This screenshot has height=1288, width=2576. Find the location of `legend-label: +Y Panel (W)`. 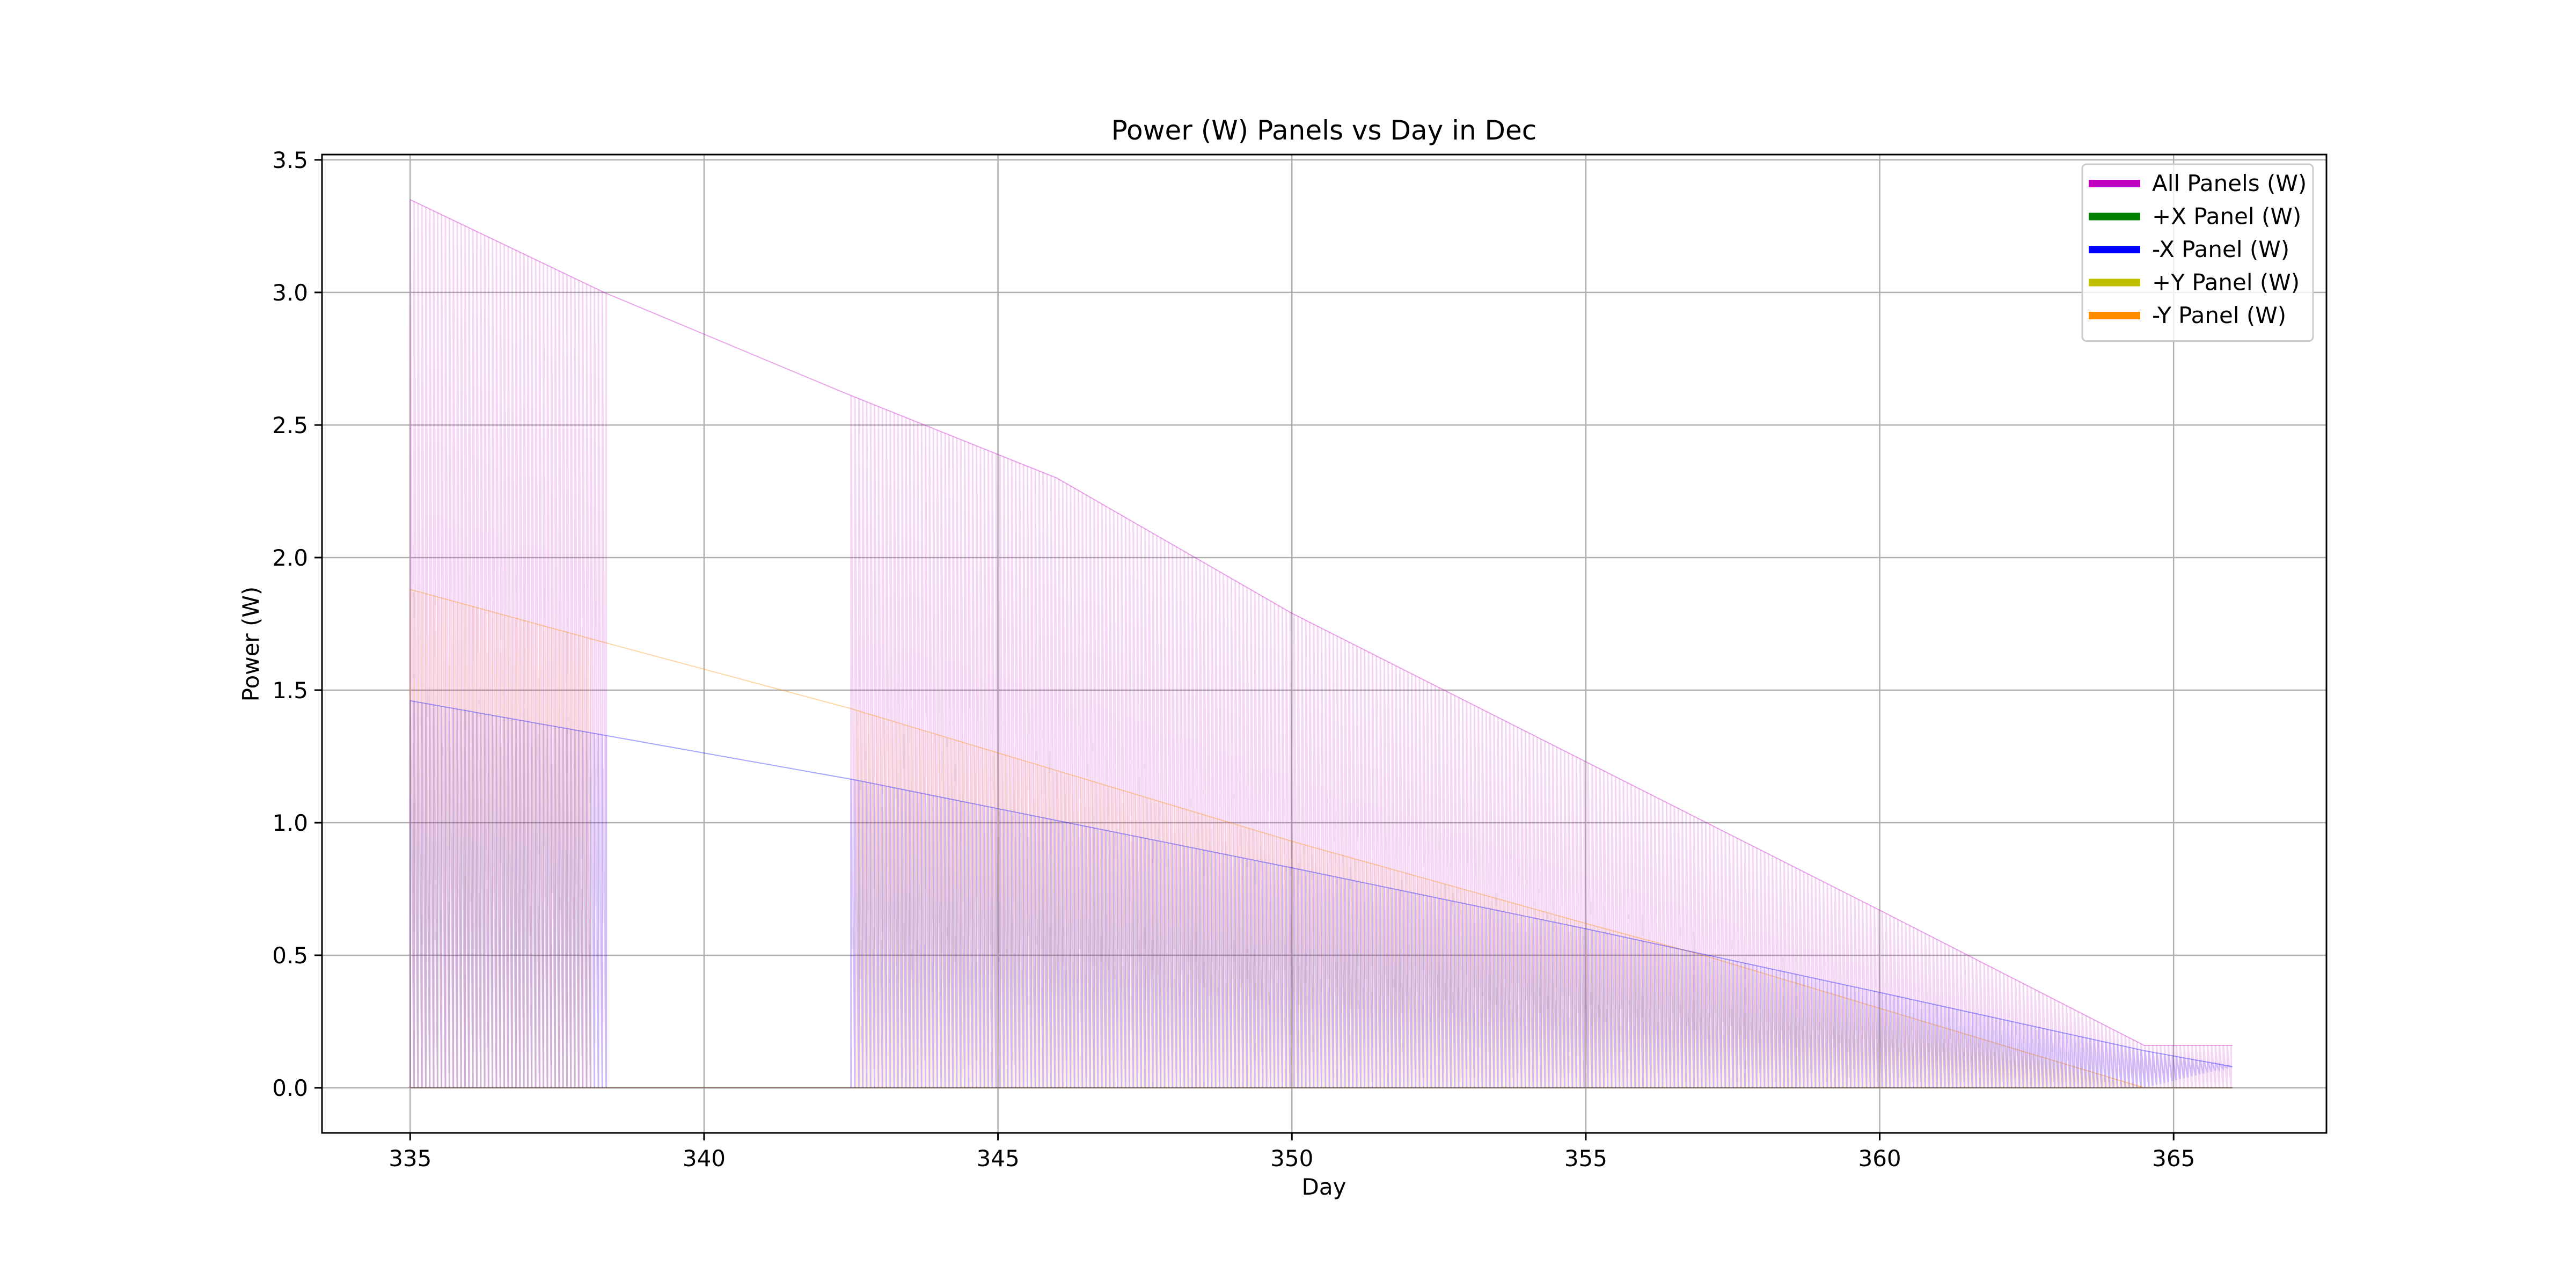

legend-label: +Y Panel (W) is located at coordinates (2226, 282).